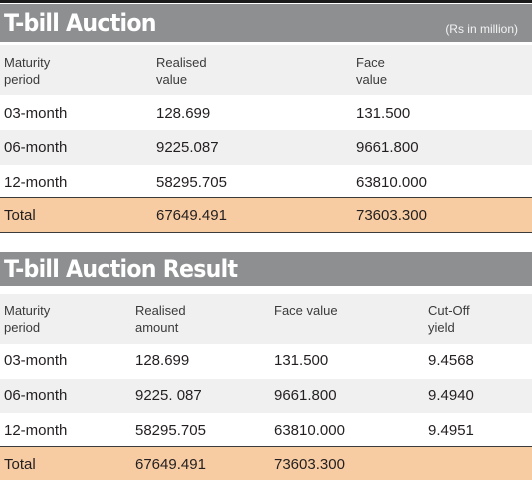 The width and height of the screenshot is (532, 480). Describe the element at coordinates (371, 71) in the screenshot. I see `table1-header-face: Face value` at that location.